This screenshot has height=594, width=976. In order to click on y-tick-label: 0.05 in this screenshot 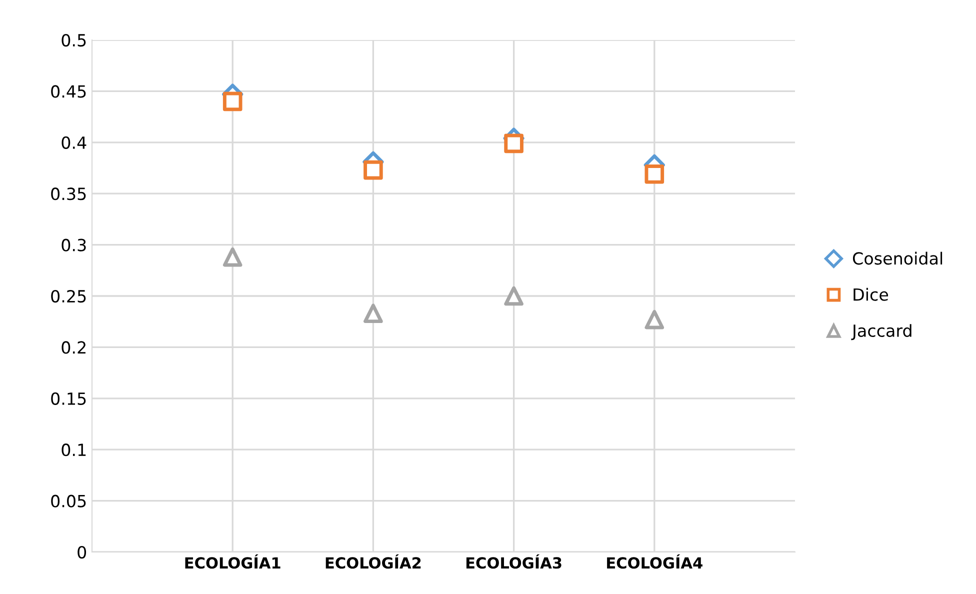, I will do `click(68, 501)`.